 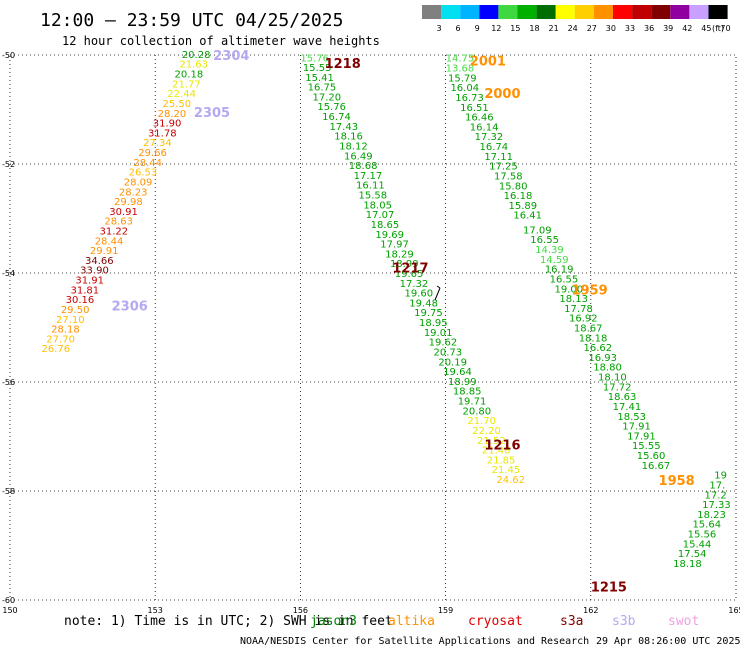 I want to click on lat-tick-label: -52, so click(x=8, y=164).